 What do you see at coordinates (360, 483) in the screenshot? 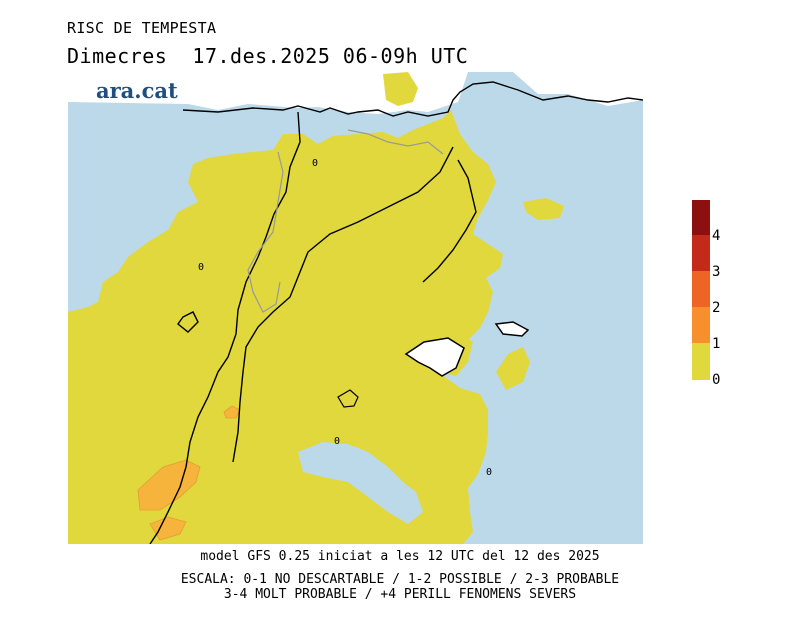
I see `valencia-gulf-sea` at bounding box center [360, 483].